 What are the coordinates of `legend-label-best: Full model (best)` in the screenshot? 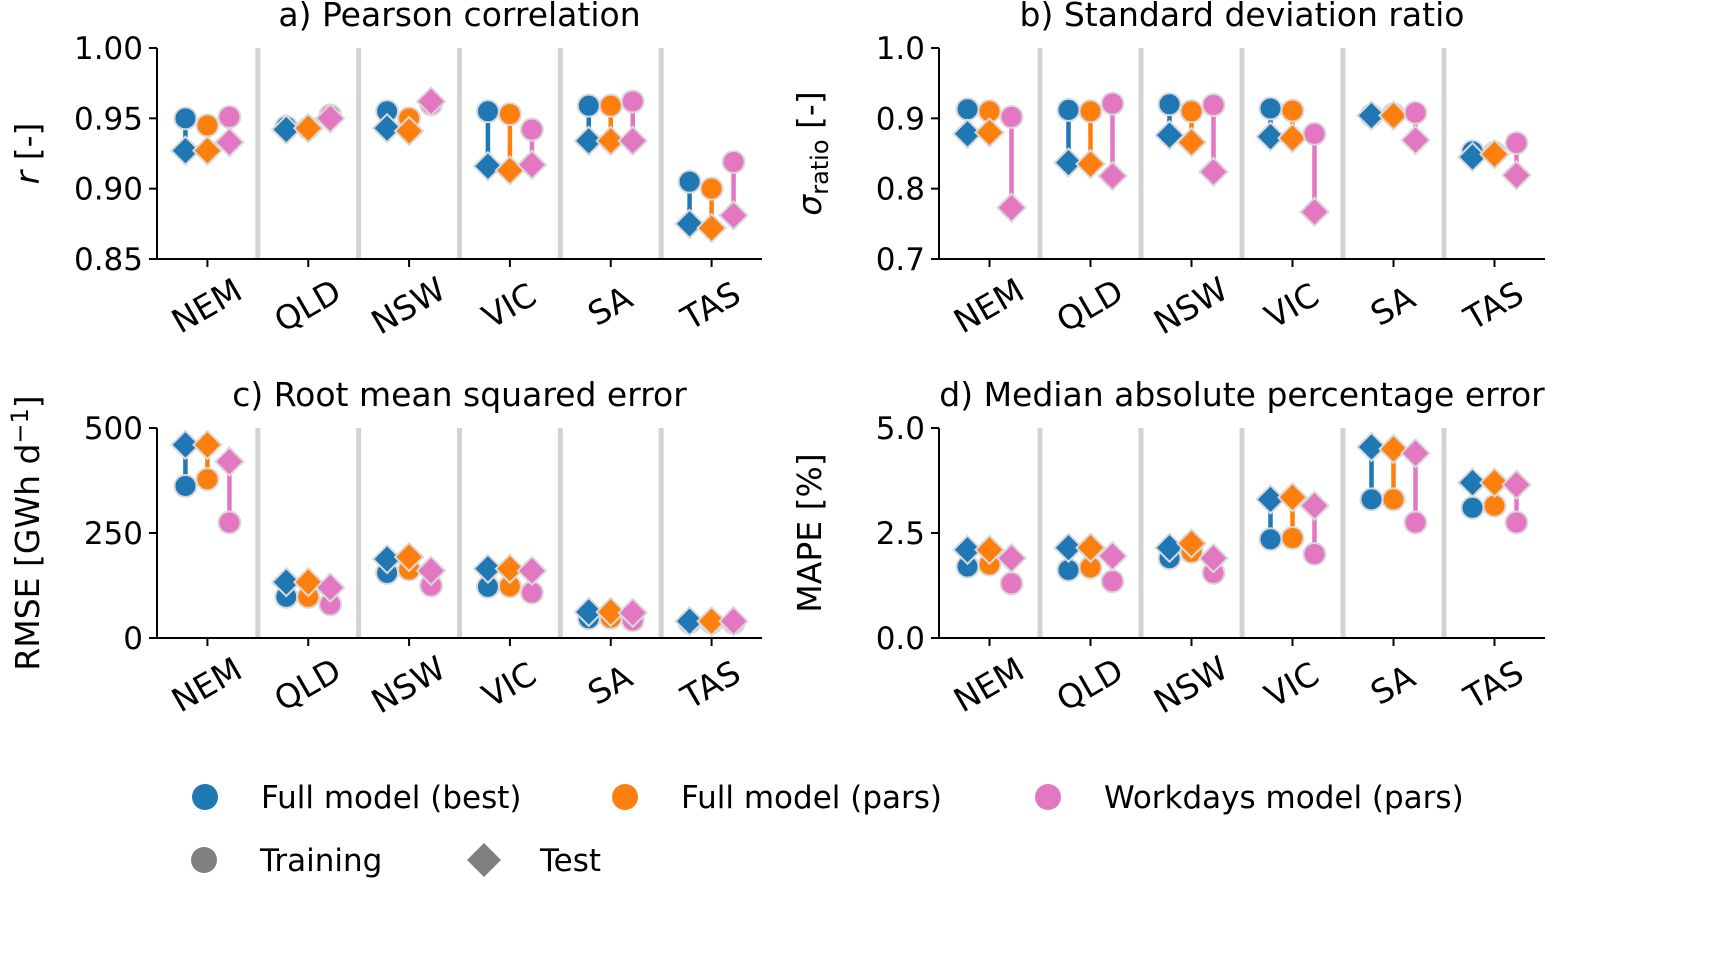 It's located at (391, 798).